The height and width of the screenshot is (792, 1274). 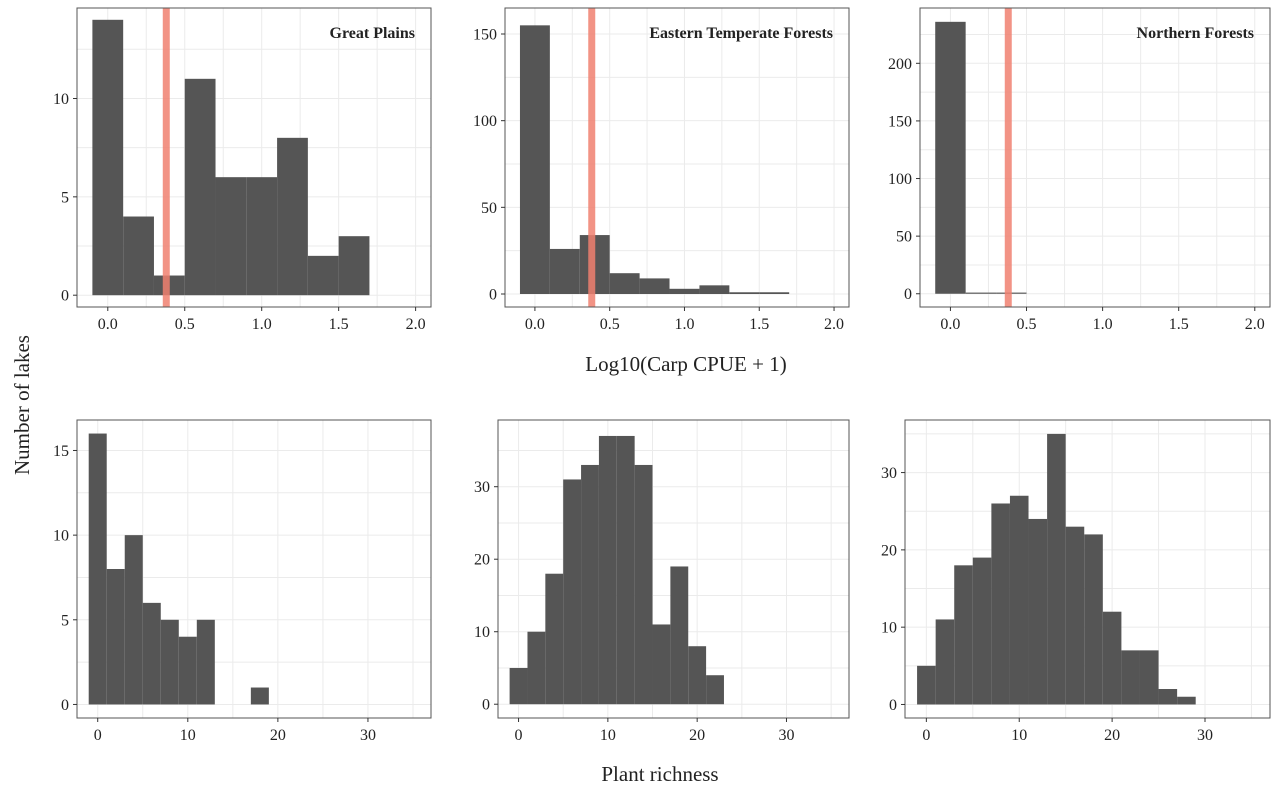 What do you see at coordinates (900, 64) in the screenshot?
I see `y-tick-label: 200` at bounding box center [900, 64].